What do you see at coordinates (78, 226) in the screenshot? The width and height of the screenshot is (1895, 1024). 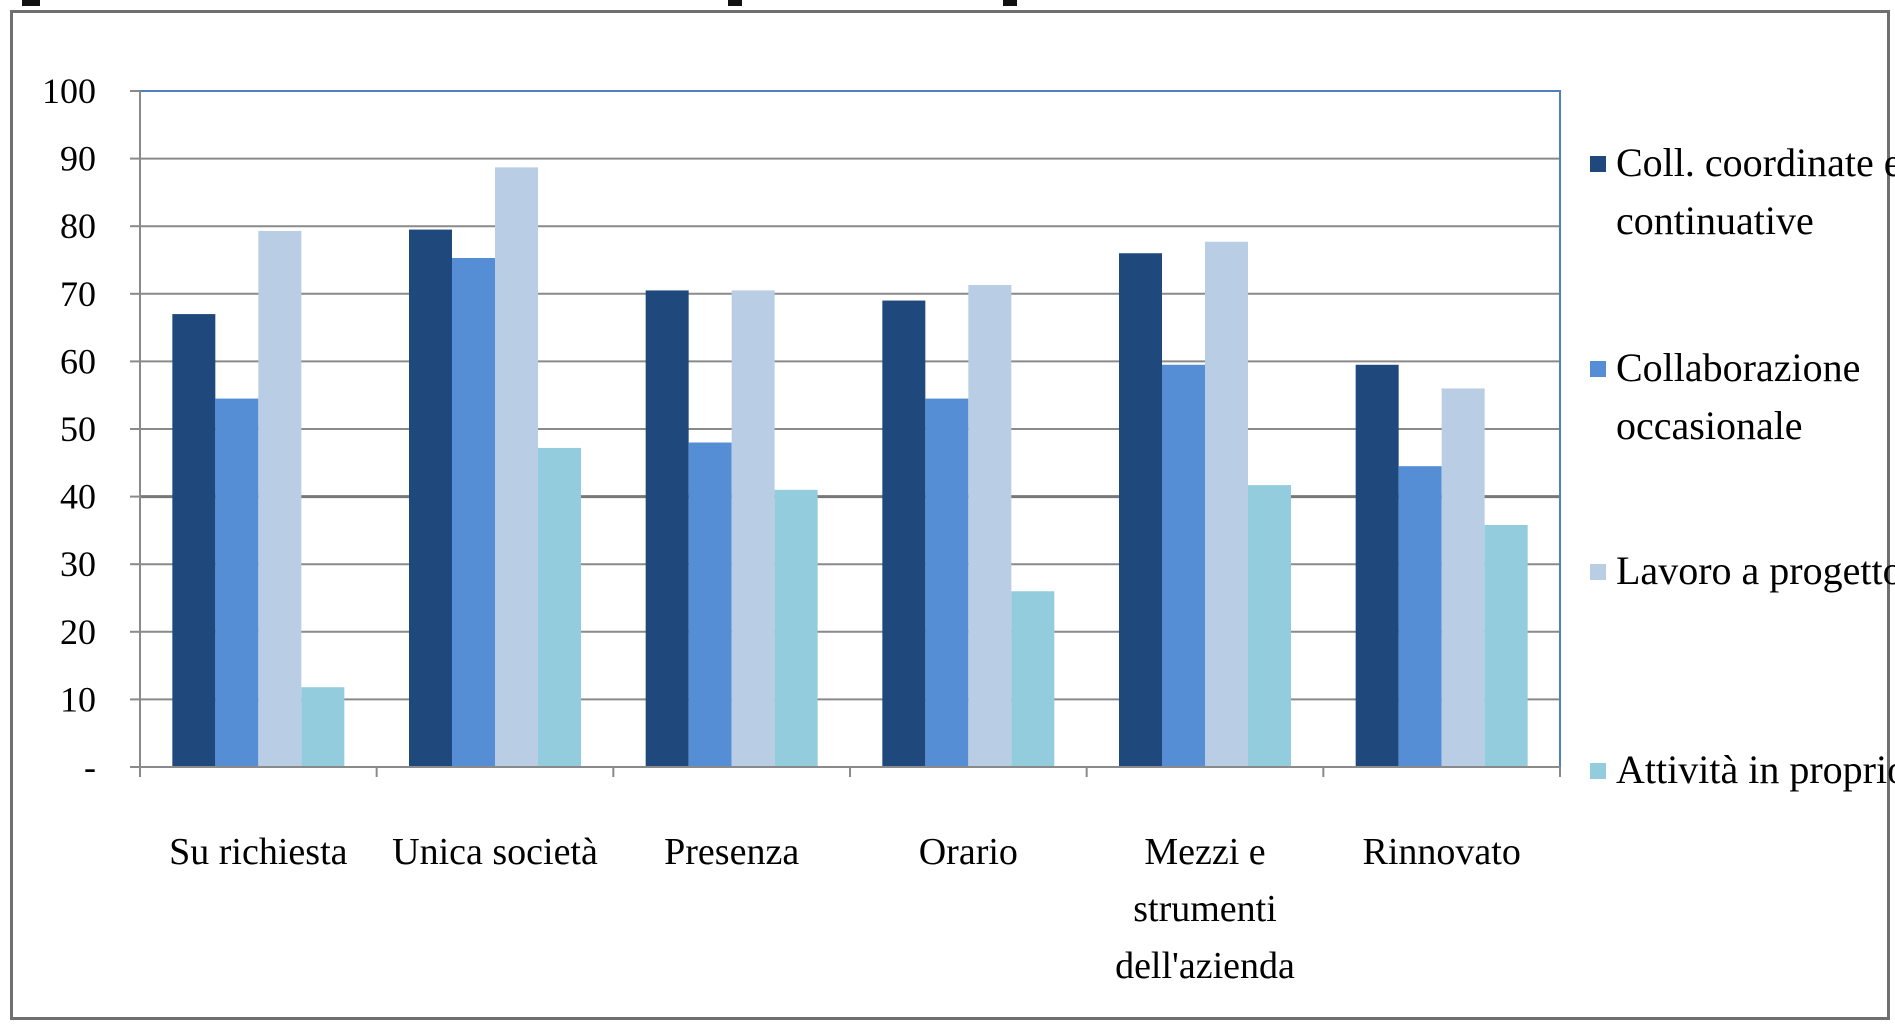 I see `y-tick-label-80: 80` at bounding box center [78, 226].